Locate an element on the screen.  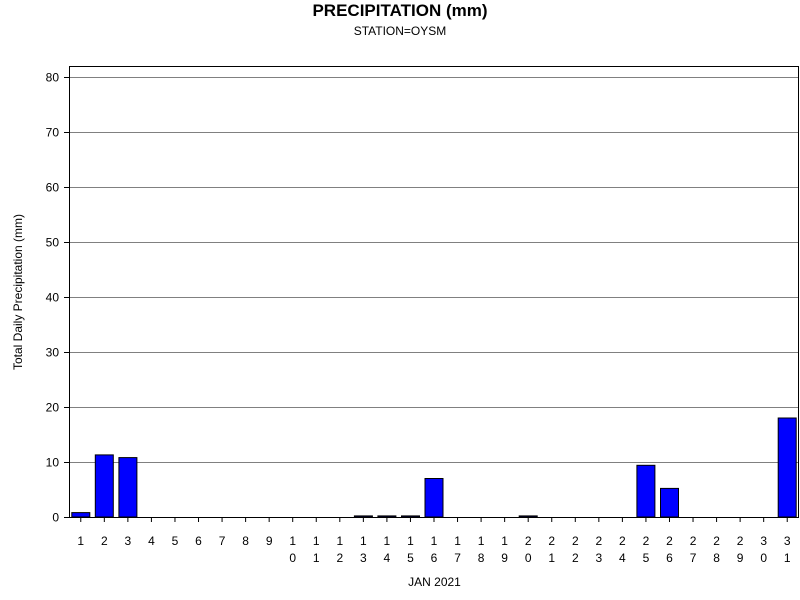
y-tick-label: 80 is located at coordinates (53, 78).